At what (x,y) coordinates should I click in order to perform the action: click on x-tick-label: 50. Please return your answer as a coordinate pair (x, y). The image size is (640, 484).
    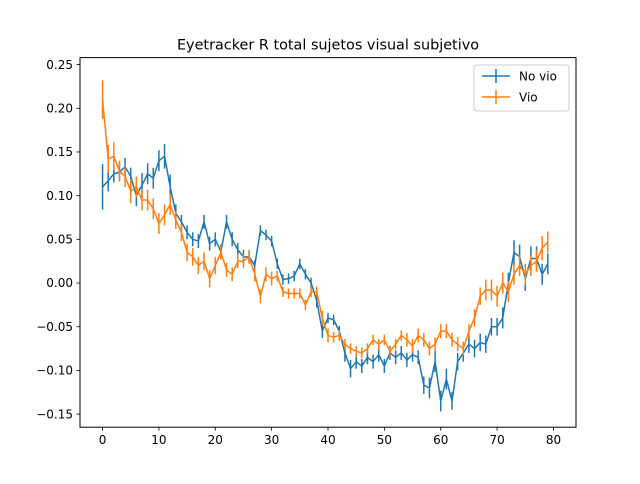
    Looking at the image, I should click on (384, 440).